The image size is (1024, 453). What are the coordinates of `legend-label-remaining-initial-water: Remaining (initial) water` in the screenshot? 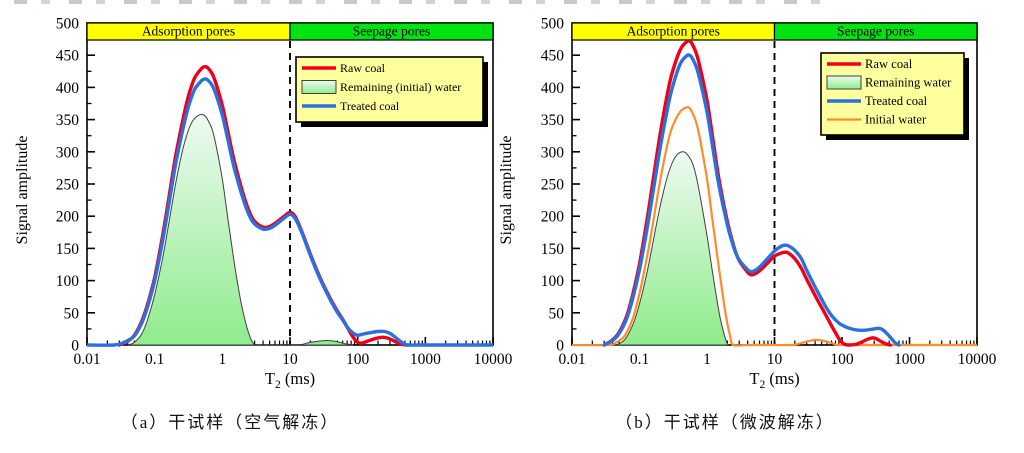 It's located at (400, 87).